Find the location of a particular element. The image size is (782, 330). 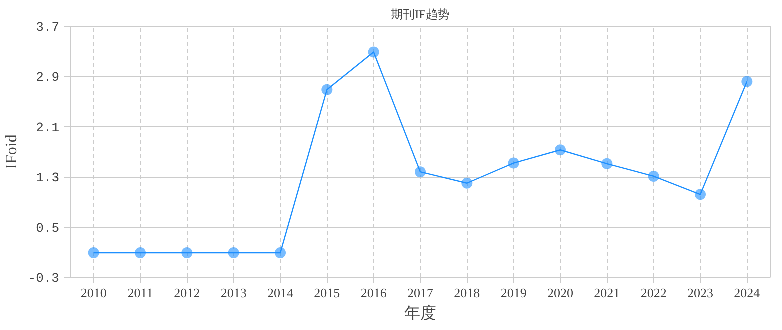

x-tick-label: 2023 is located at coordinates (701, 293).